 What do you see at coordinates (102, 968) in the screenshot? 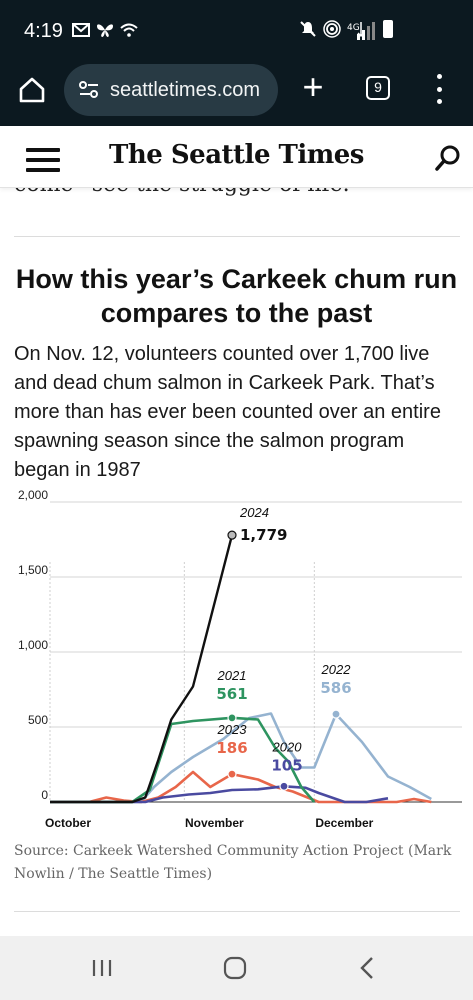
I see `recent-apps-icon` at bounding box center [102, 968].